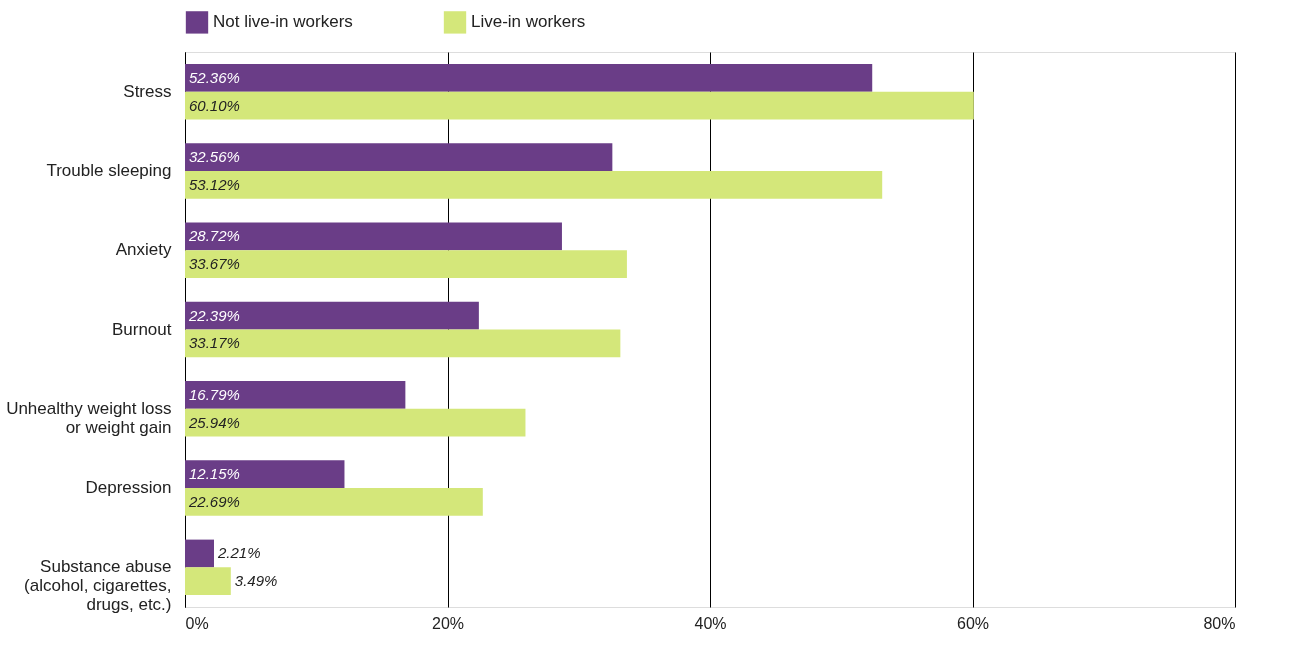  What do you see at coordinates (1219, 623) in the screenshot?
I see `x-tick-label: 80%` at bounding box center [1219, 623].